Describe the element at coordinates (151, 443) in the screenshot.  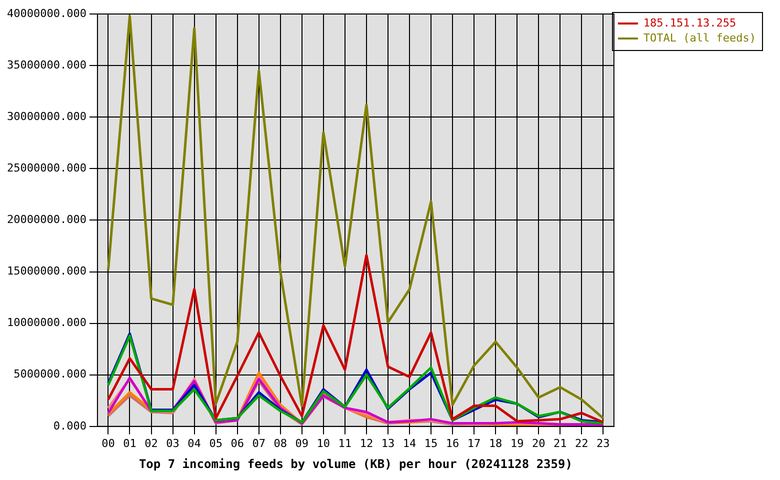
I see `x-tick-label: 02` at that location.